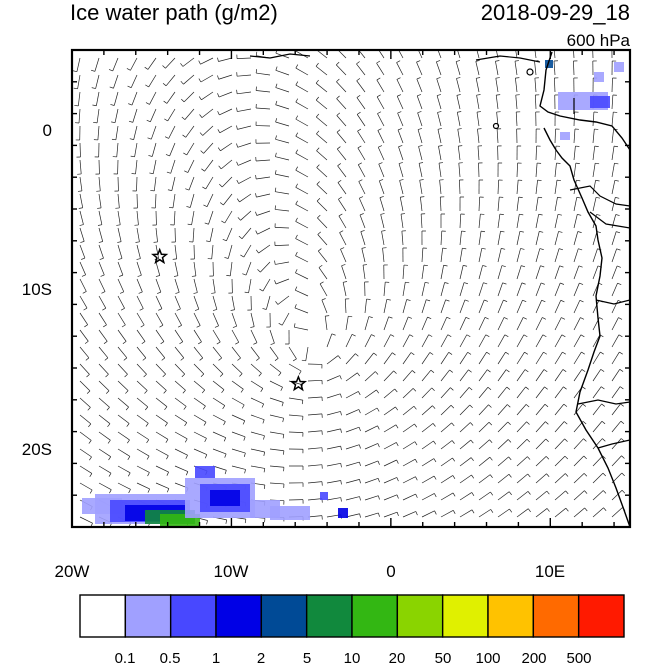 Image resolution: width=650 pixels, height=667 pixels. Describe the element at coordinates (174, 12) in the screenshot. I see `plot-title: Ice water path (g/m2)` at that location.